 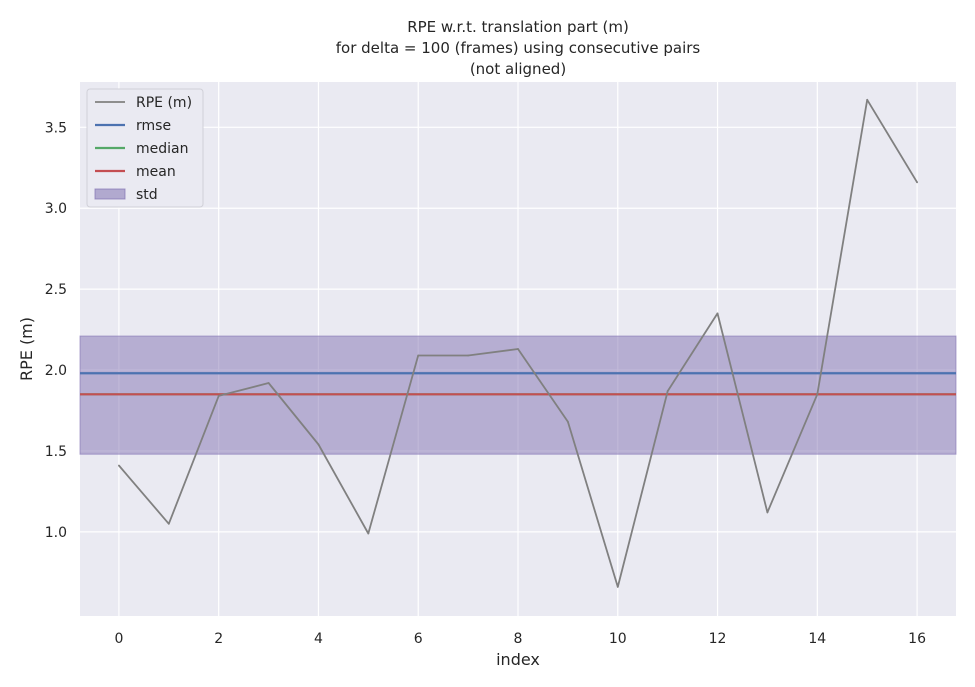 What do you see at coordinates (917, 639) in the screenshot?
I see `x-tick-label-8: 16` at bounding box center [917, 639].